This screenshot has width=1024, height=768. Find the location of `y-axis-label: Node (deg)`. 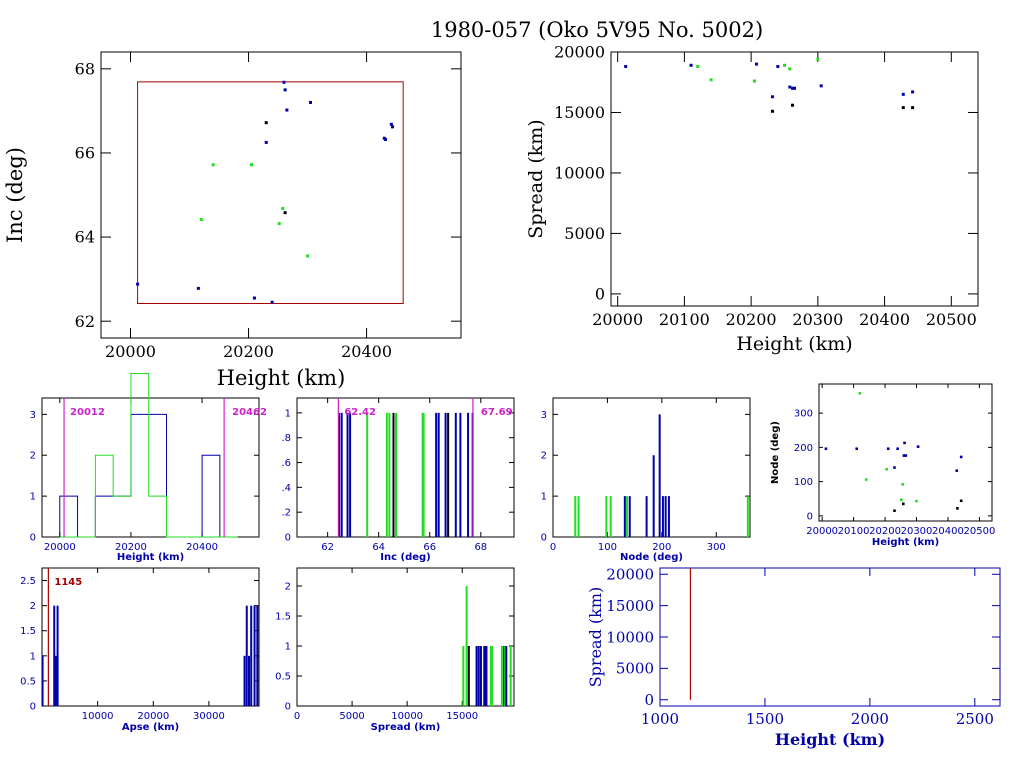

y-axis-label: Node (deg) is located at coordinates (775, 452).